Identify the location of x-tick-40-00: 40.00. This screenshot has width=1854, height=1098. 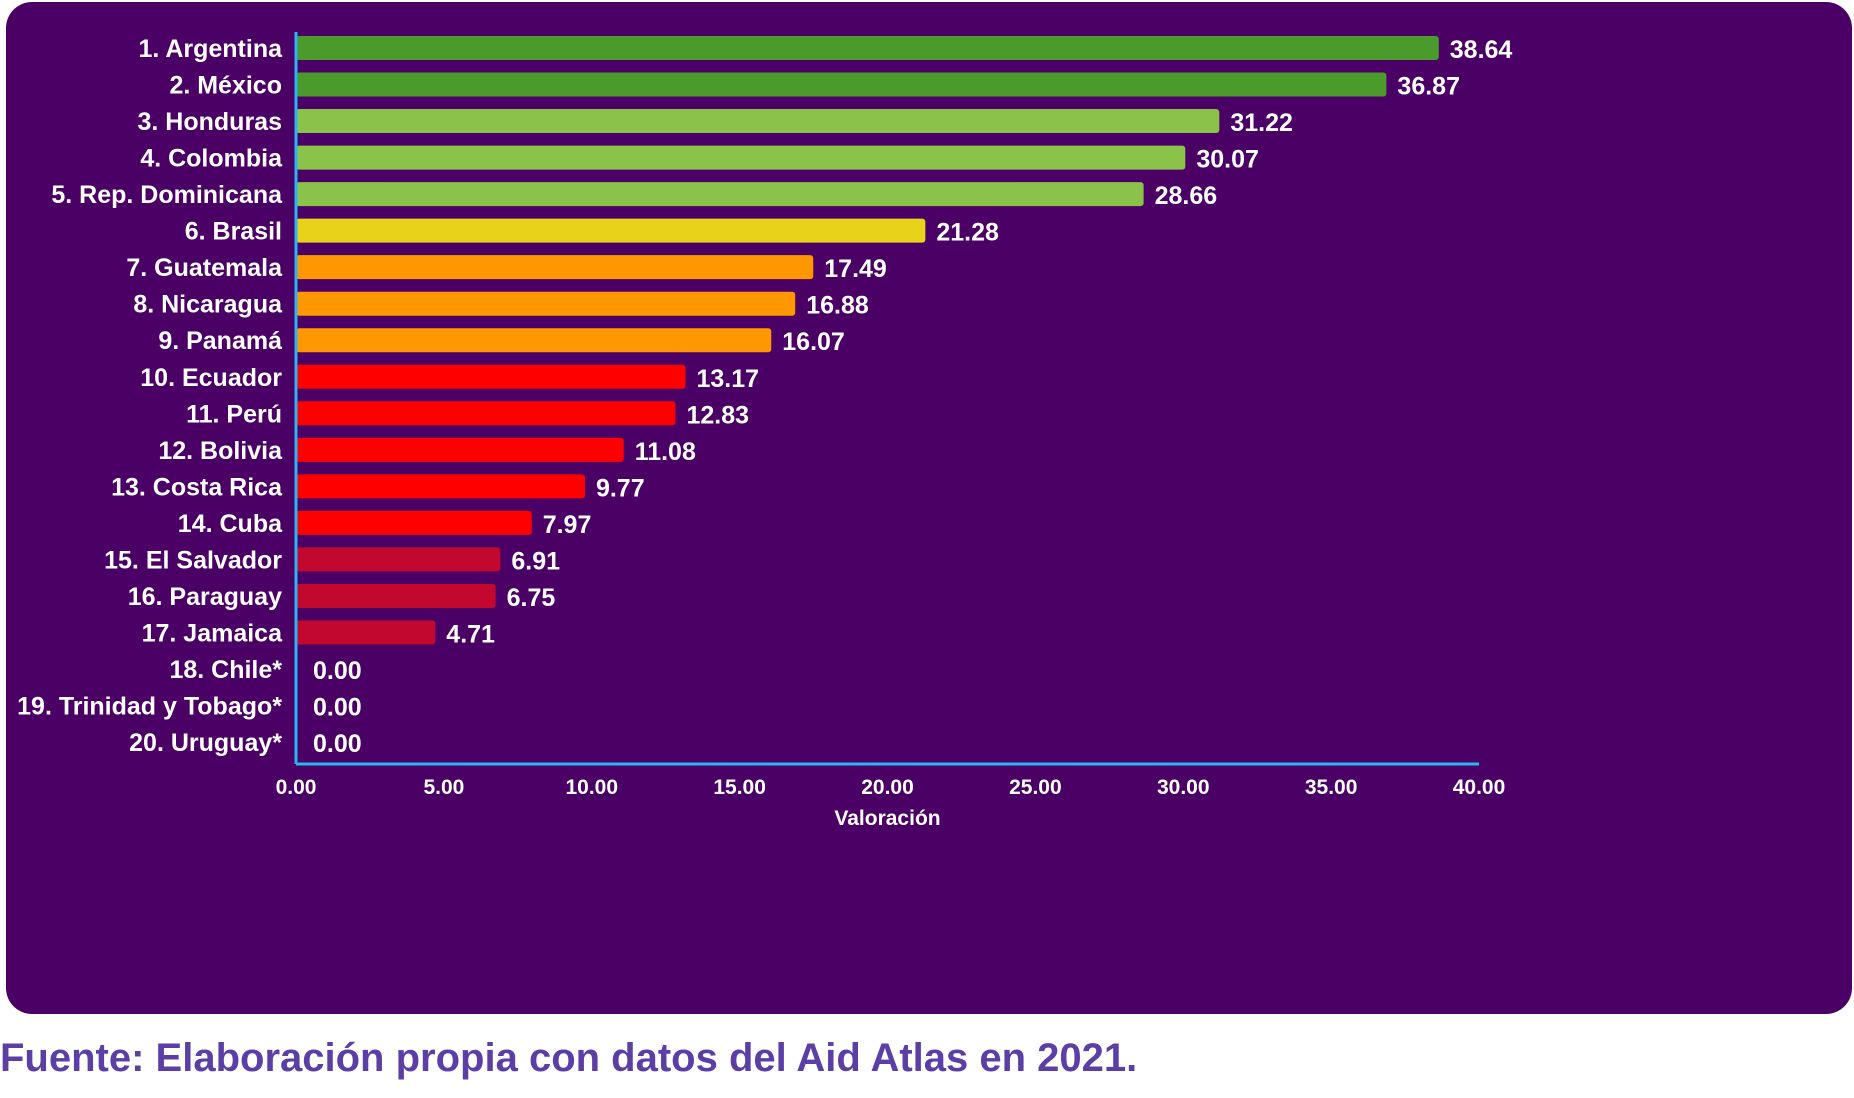
(1479, 787).